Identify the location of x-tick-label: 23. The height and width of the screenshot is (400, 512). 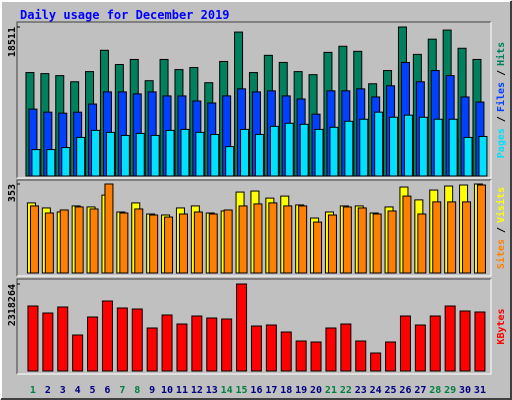
(361, 390).